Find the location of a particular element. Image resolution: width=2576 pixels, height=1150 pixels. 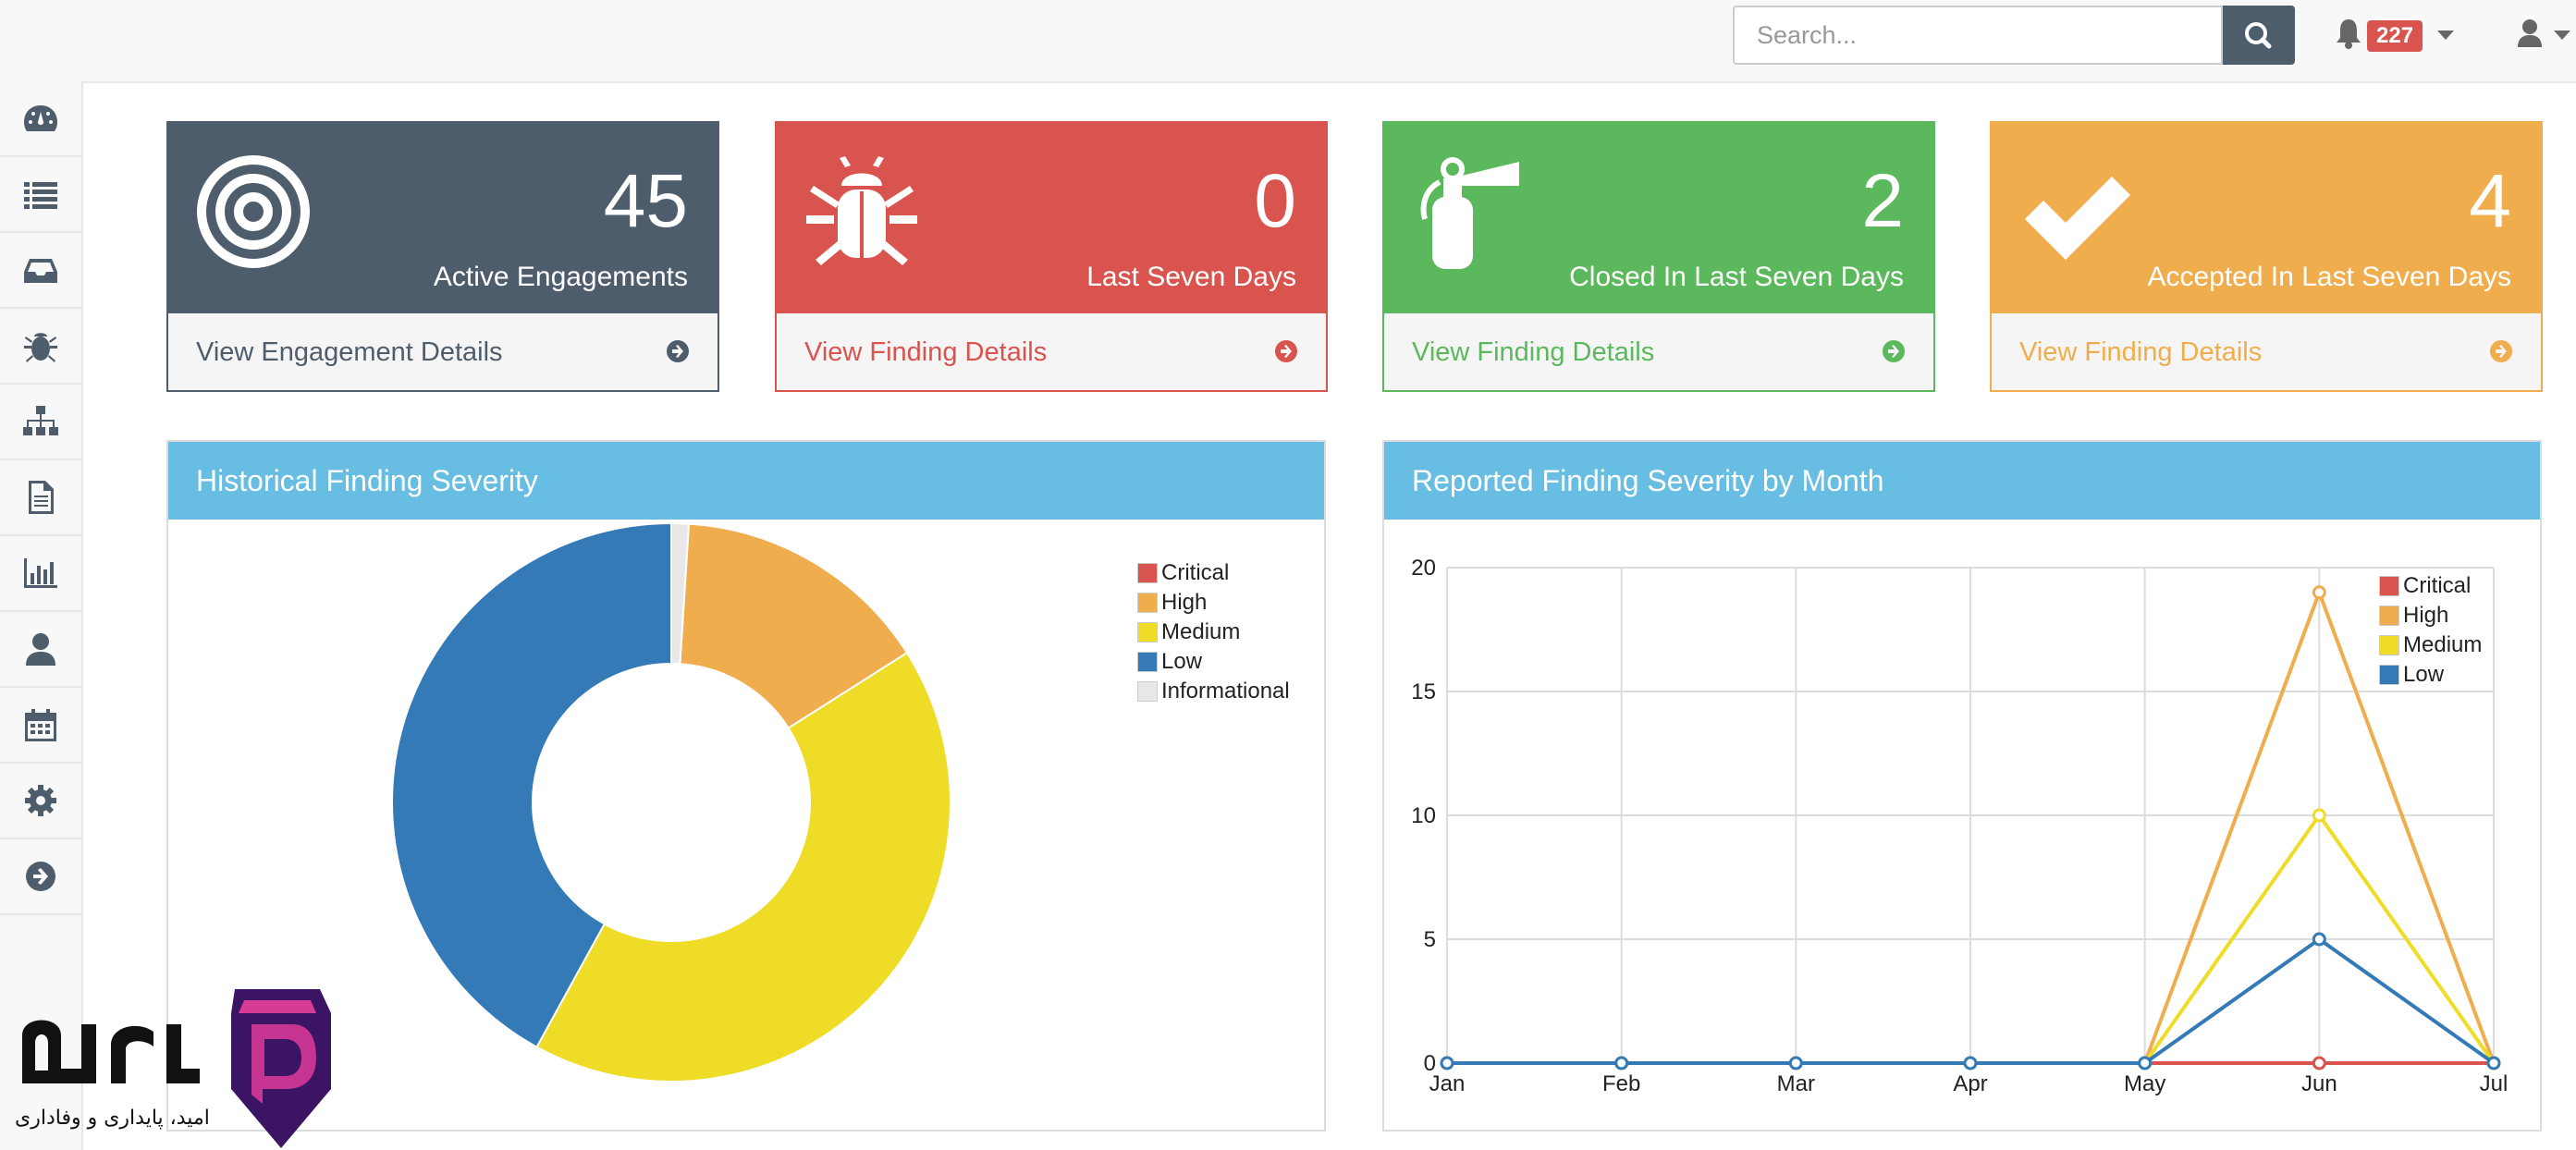

watermark-logo: امید، پایداری و وفاداری is located at coordinates (173, 1068).